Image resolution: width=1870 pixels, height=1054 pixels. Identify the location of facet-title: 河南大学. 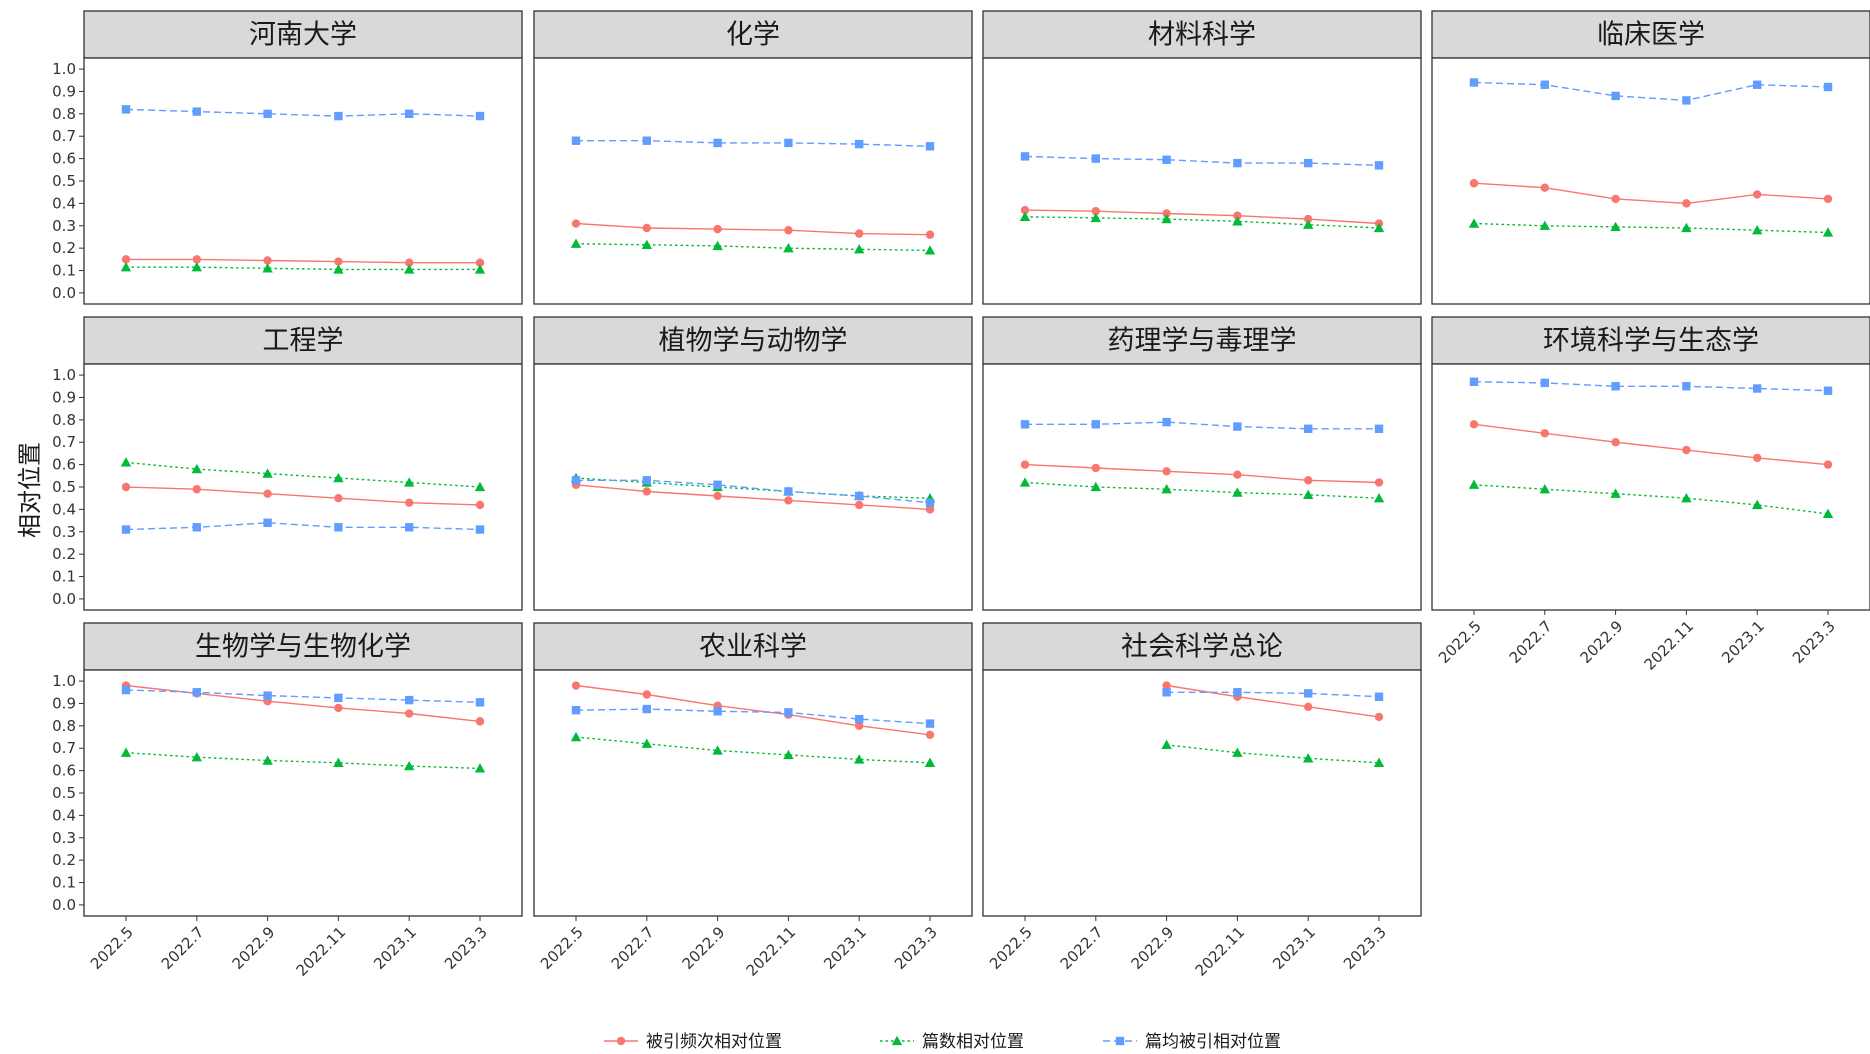
(303, 35).